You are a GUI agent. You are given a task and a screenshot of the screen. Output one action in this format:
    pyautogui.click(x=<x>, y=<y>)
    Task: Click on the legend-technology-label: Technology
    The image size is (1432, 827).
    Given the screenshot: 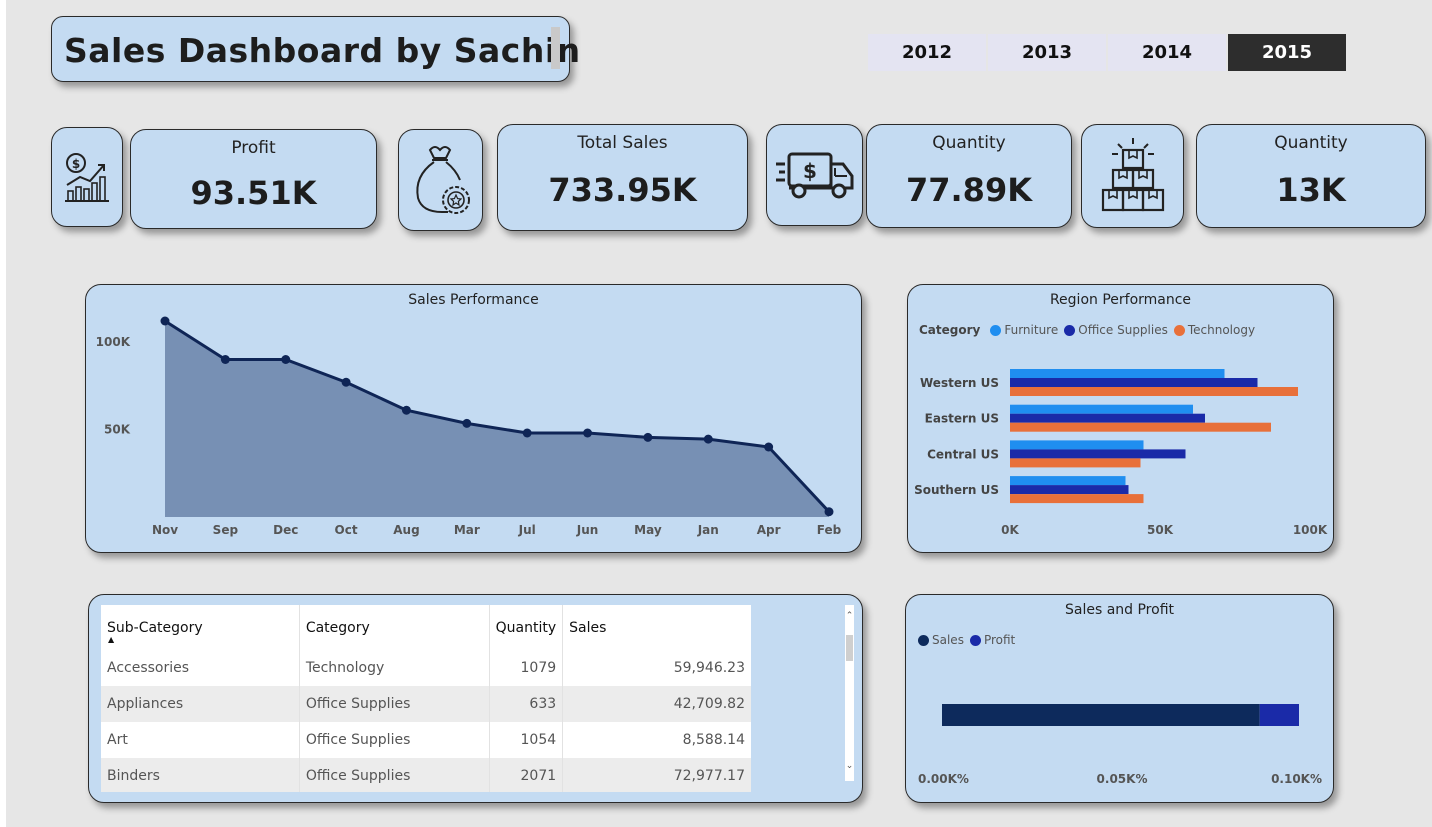 What is the action you would take?
    pyautogui.click(x=1221, y=330)
    